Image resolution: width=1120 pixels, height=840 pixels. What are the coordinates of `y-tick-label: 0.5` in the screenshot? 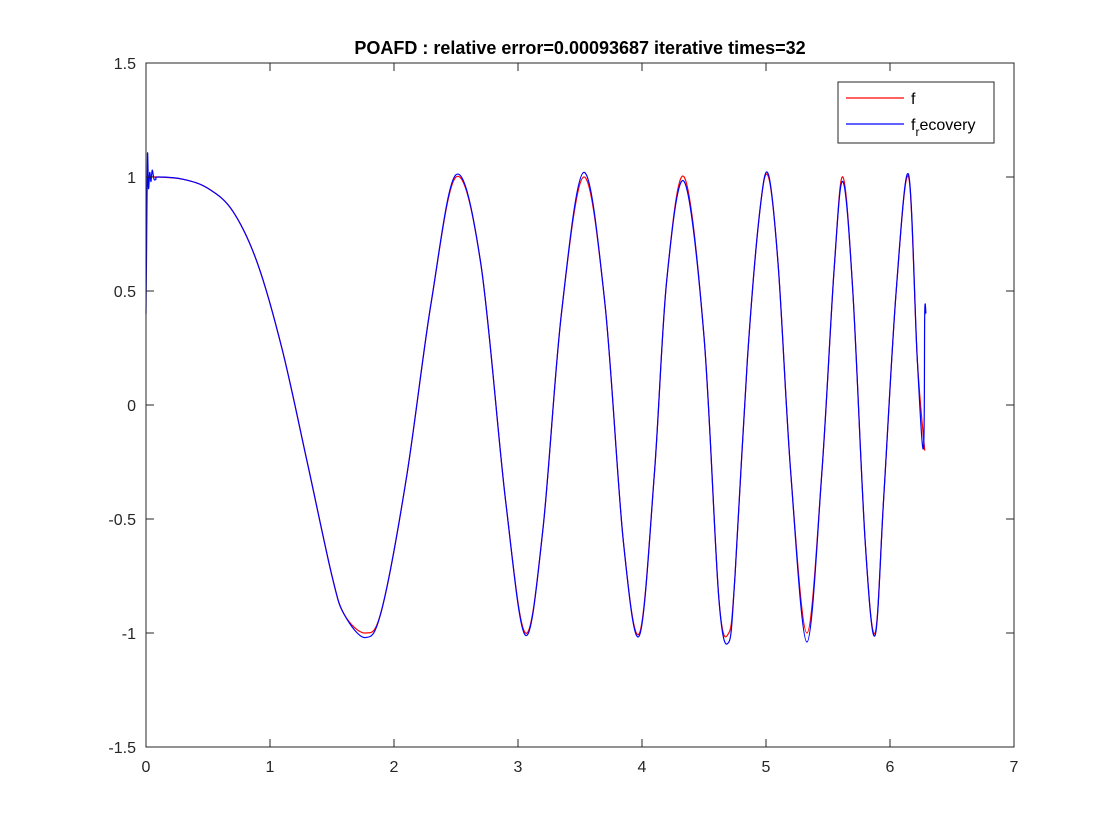 It's located at (125, 292).